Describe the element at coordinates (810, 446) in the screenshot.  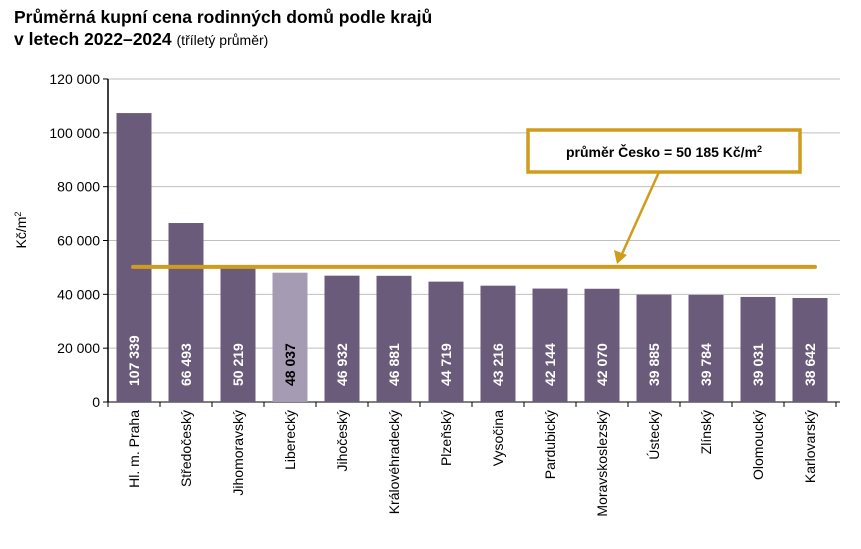
I see `x-tick-label: Karlovarský` at that location.